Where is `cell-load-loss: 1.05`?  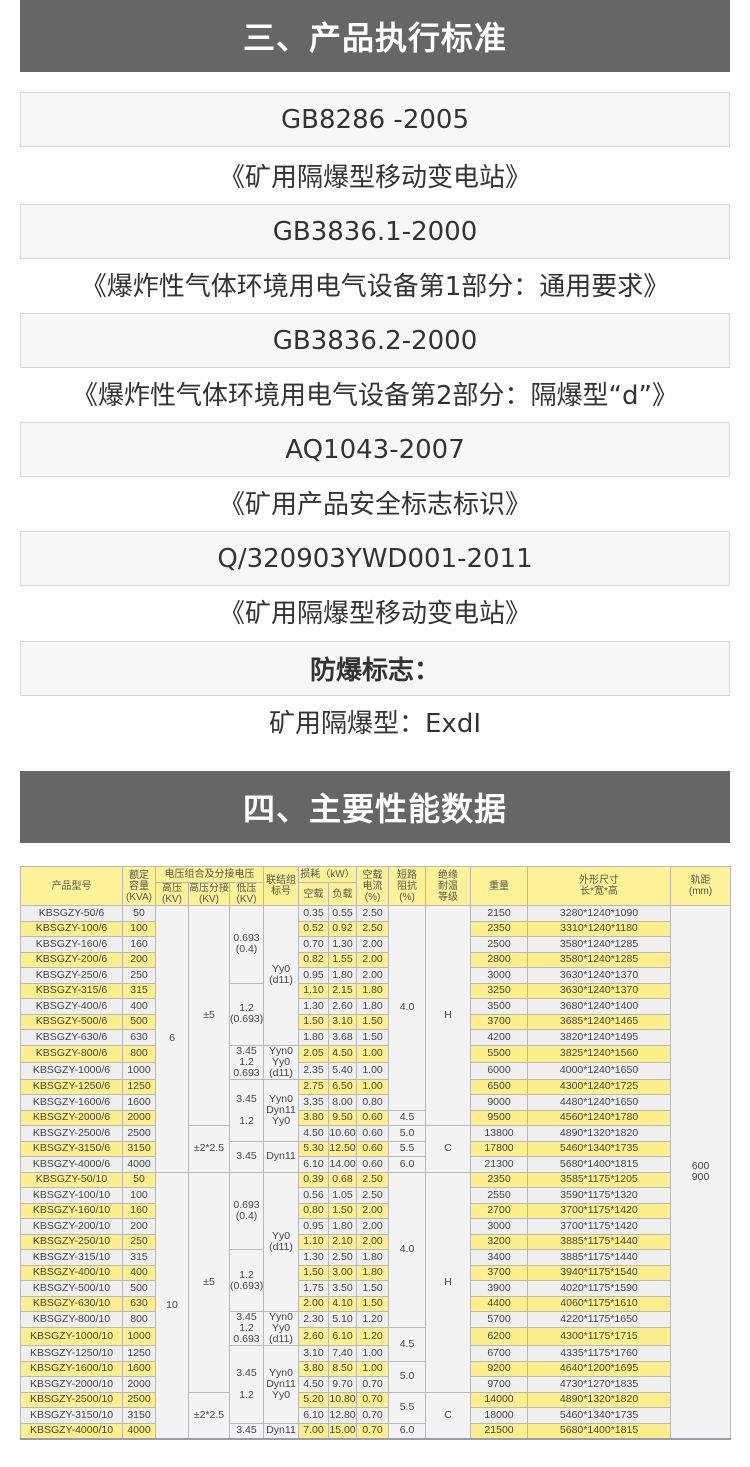
cell-load-loss: 1.05 is located at coordinates (343, 1195).